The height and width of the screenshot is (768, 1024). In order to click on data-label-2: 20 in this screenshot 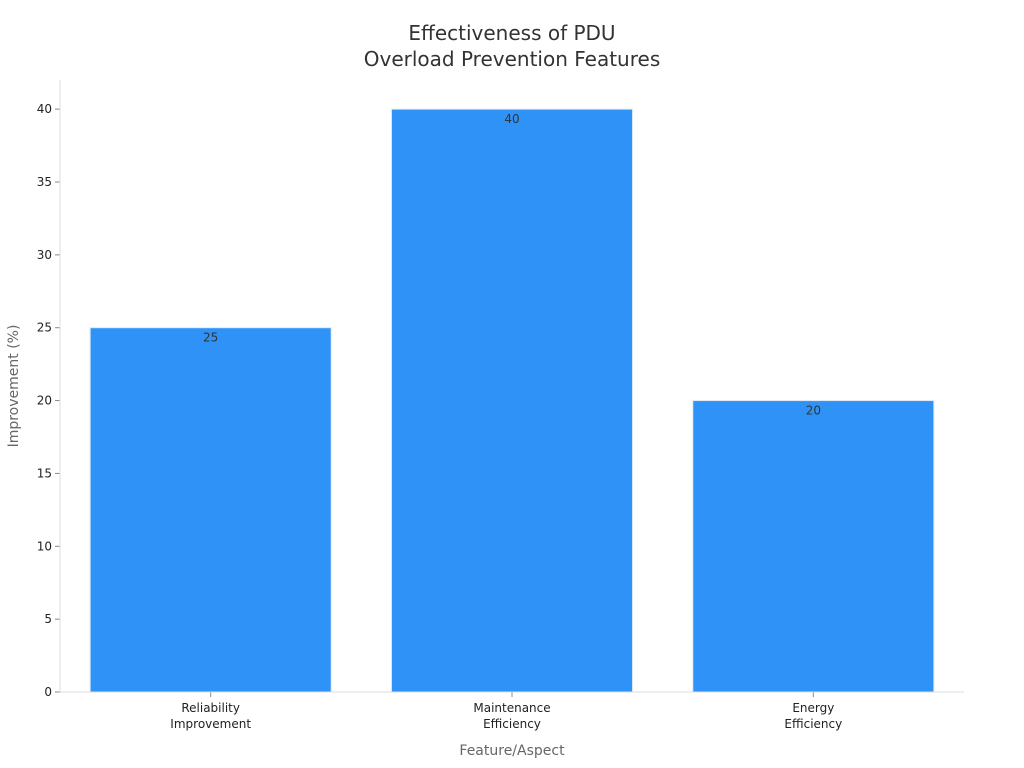, I will do `click(813, 411)`.